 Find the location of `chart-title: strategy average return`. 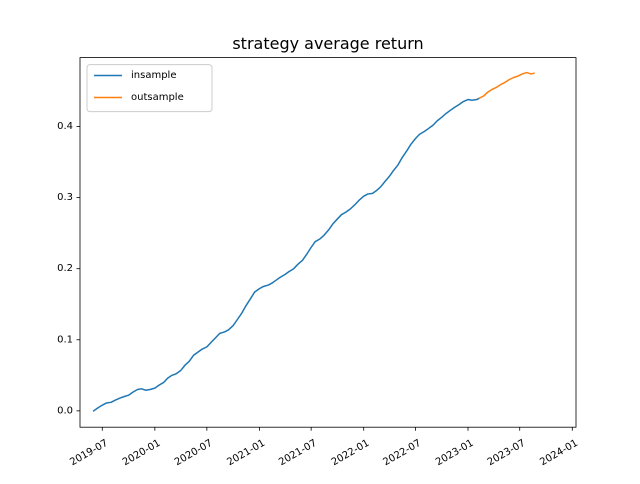

chart-title: strategy average return is located at coordinates (327, 43).